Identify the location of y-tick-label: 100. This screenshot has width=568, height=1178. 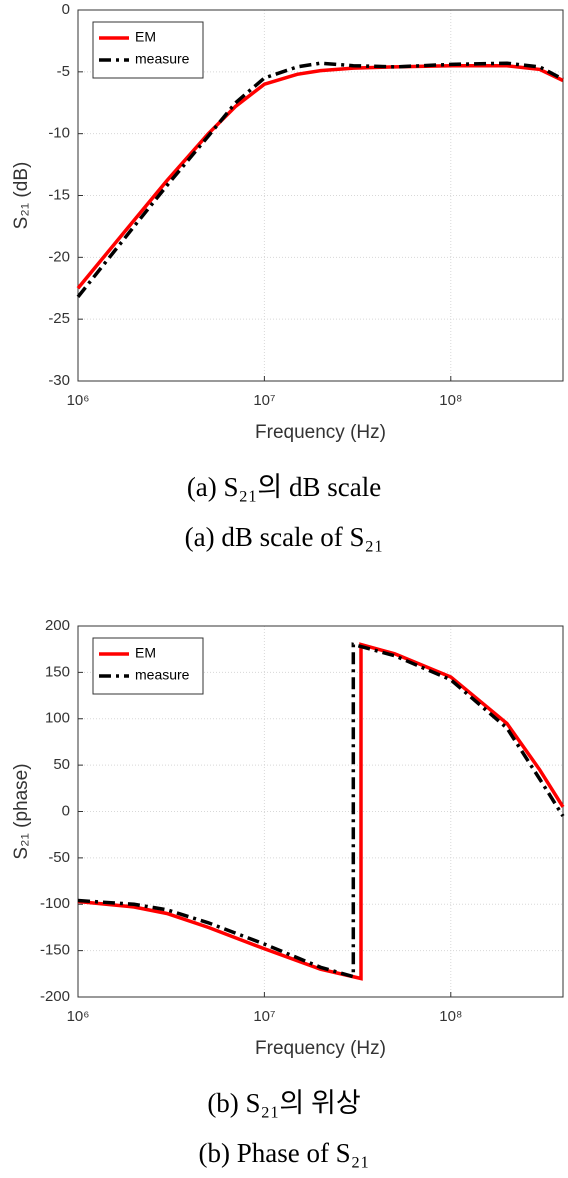
(57, 718).